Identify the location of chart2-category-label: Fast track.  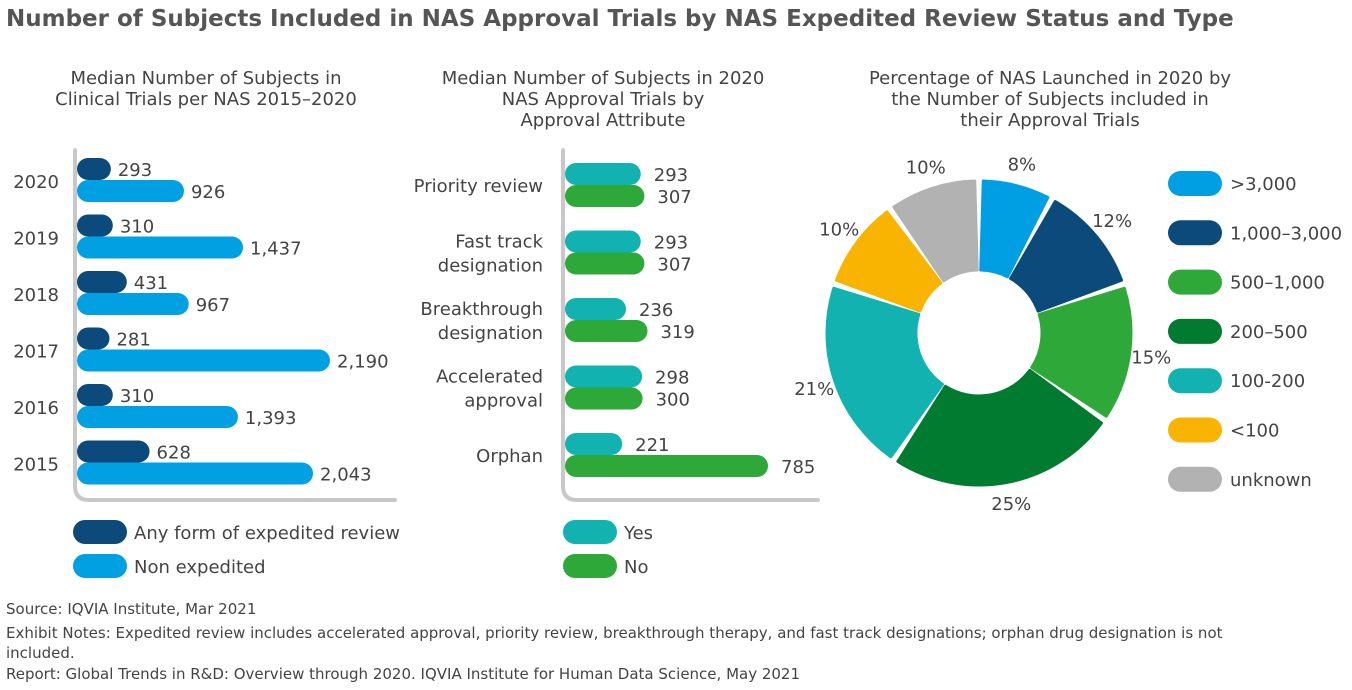
(499, 242).